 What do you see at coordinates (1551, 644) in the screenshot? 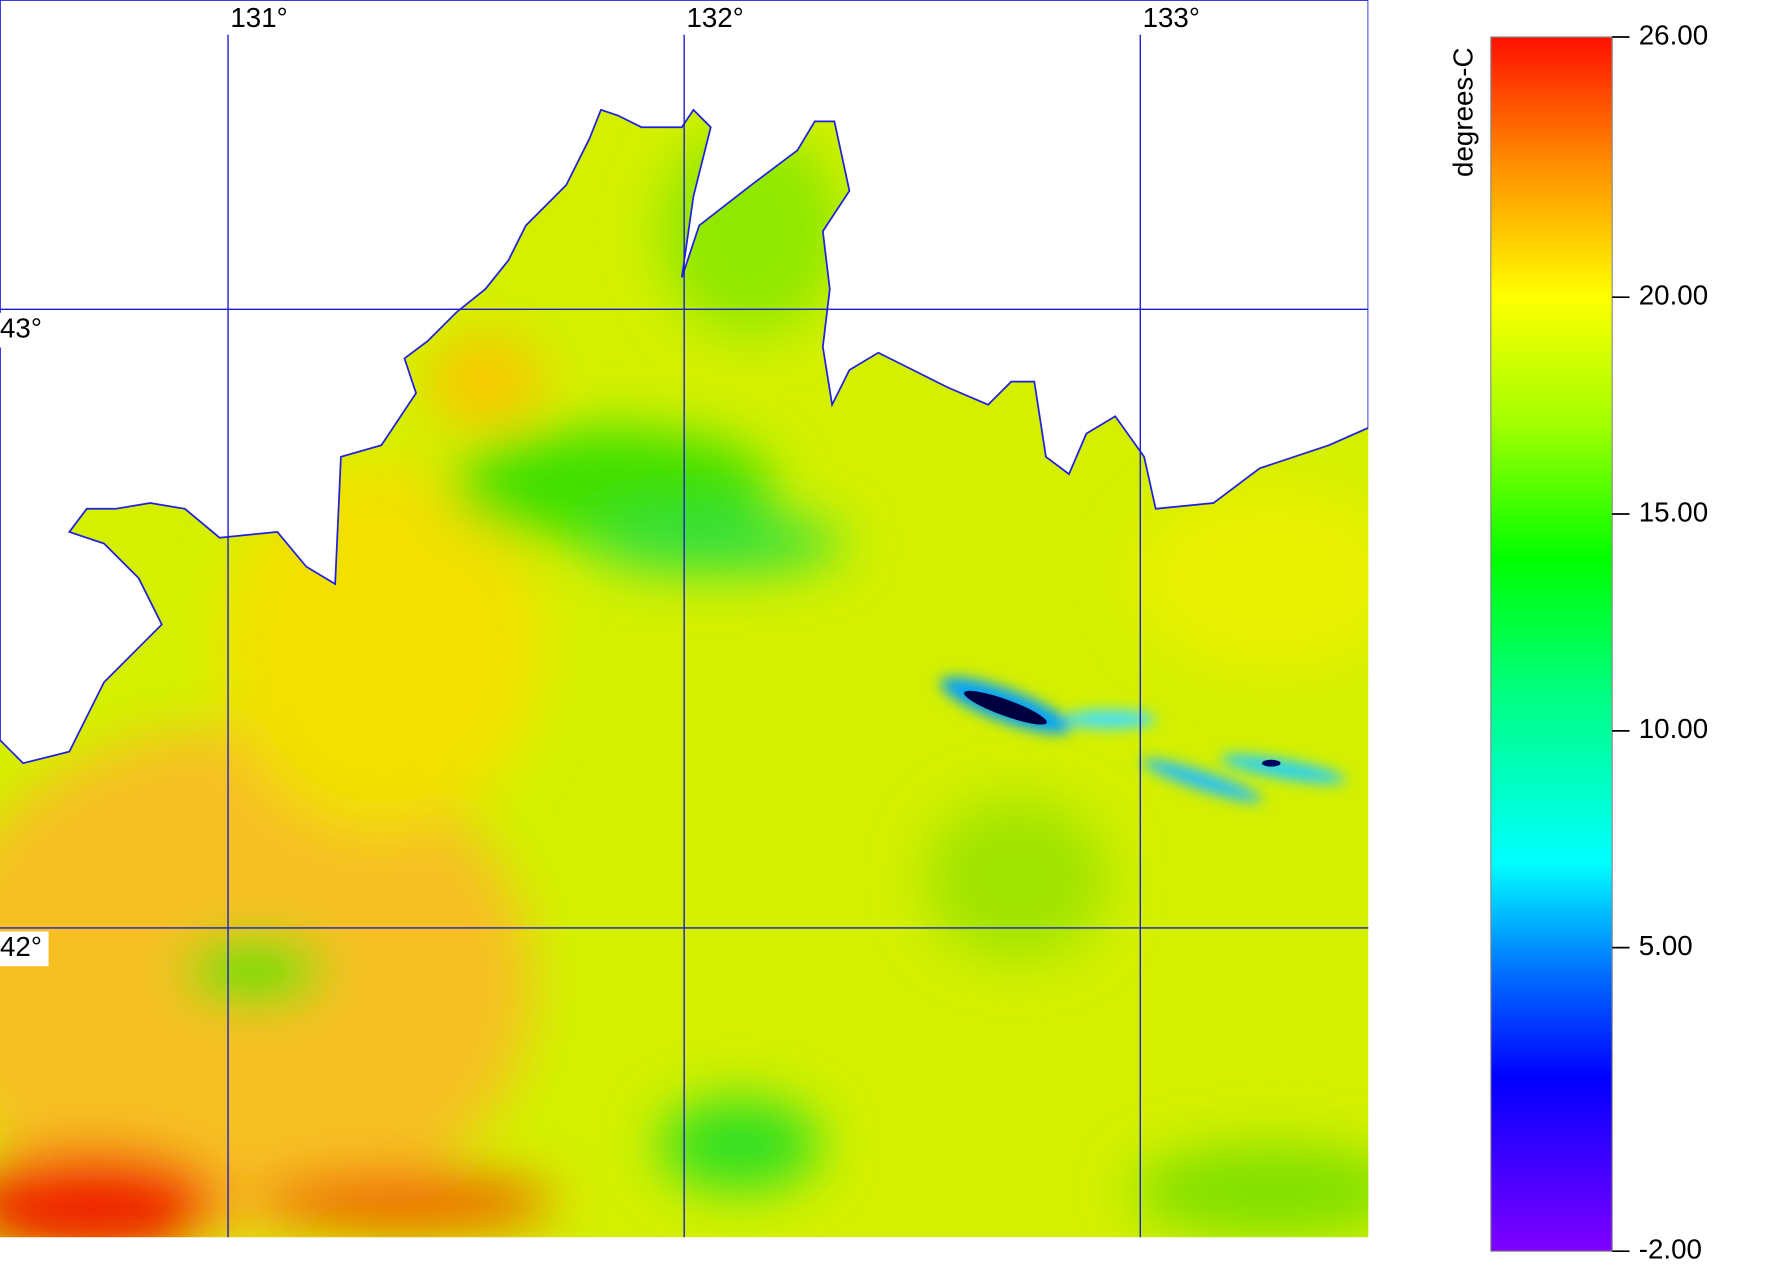
I see `colorbar` at bounding box center [1551, 644].